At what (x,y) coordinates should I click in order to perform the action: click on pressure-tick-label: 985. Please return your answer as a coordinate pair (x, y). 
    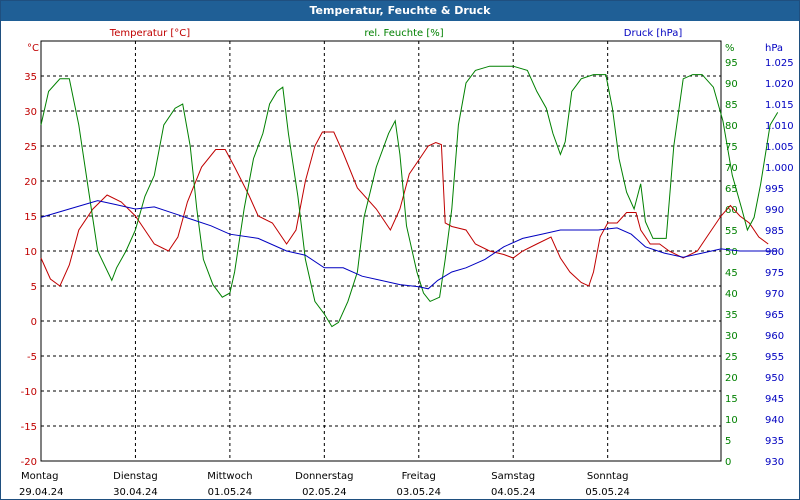
    Looking at the image, I should click on (774, 231).